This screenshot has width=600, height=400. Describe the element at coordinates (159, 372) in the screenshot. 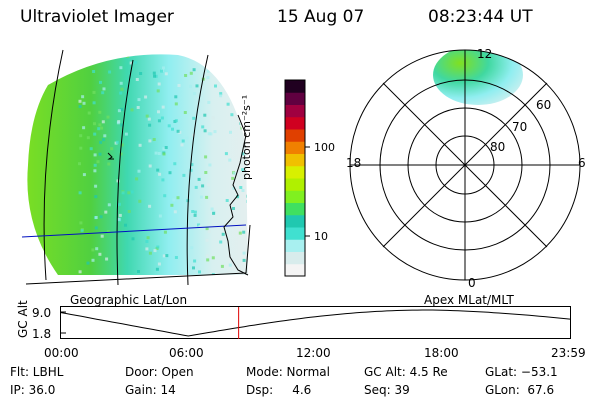

I see `status-door: Door: Open` at that location.